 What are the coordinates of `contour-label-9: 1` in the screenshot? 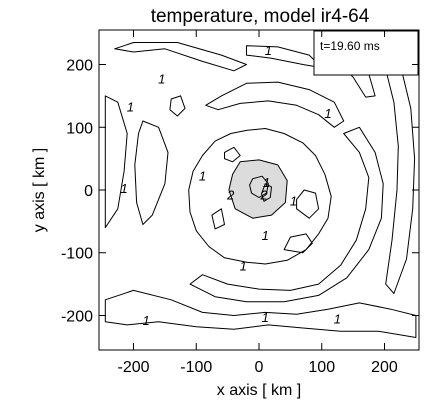 It's located at (265, 317).